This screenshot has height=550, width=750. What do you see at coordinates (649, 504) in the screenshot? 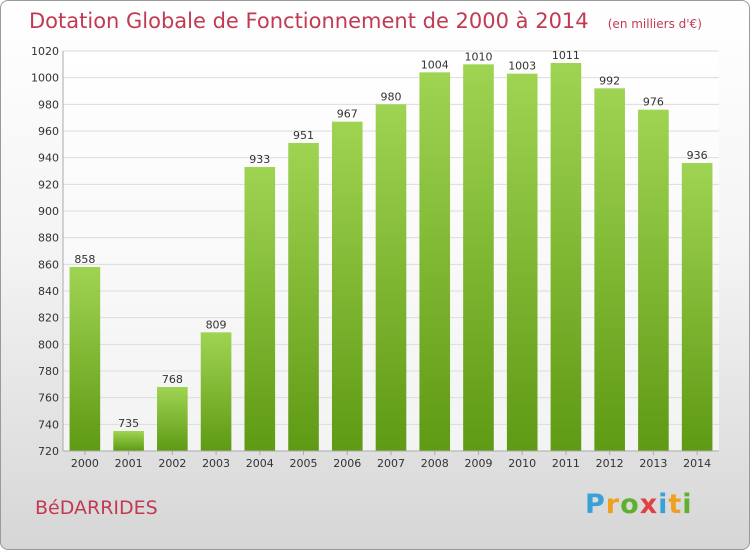
I see `brand-letter: x` at bounding box center [649, 504].